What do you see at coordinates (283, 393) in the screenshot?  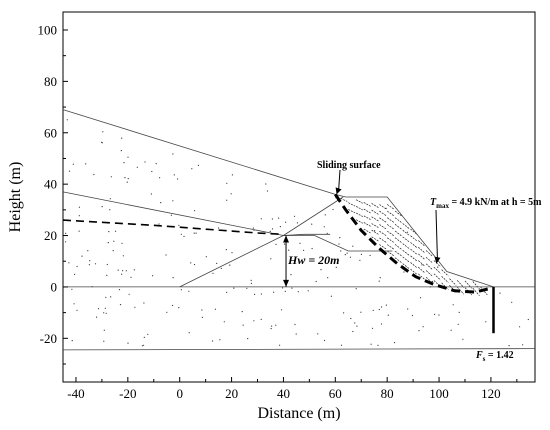 I see `x-tick-label: 40` at bounding box center [283, 393].